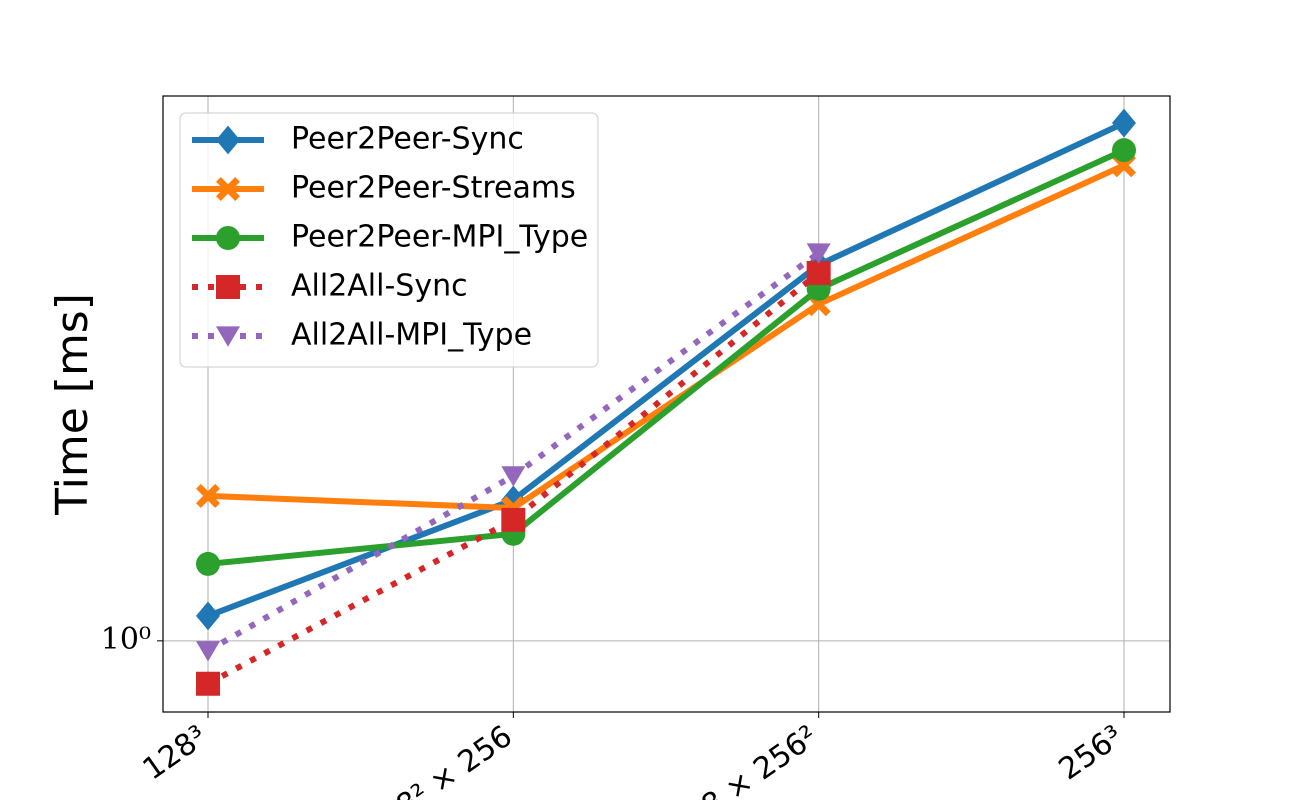 The width and height of the screenshot is (1300, 800). What do you see at coordinates (433, 188) in the screenshot?
I see `legend-label: Peer2Peer-Streams` at bounding box center [433, 188].